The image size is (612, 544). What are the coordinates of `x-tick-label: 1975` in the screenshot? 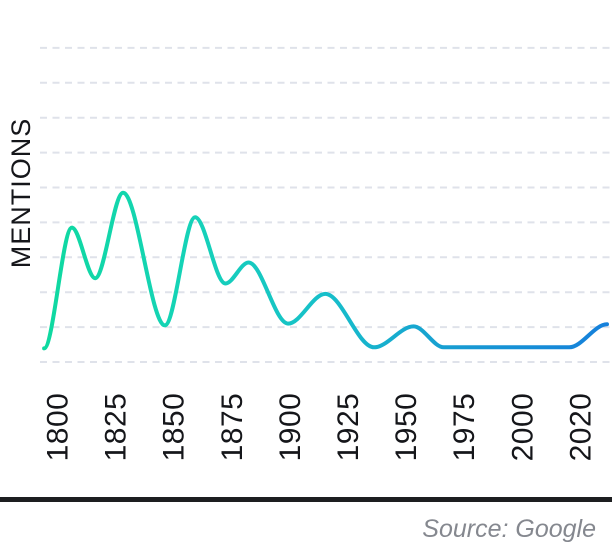 It's located at (464, 427).